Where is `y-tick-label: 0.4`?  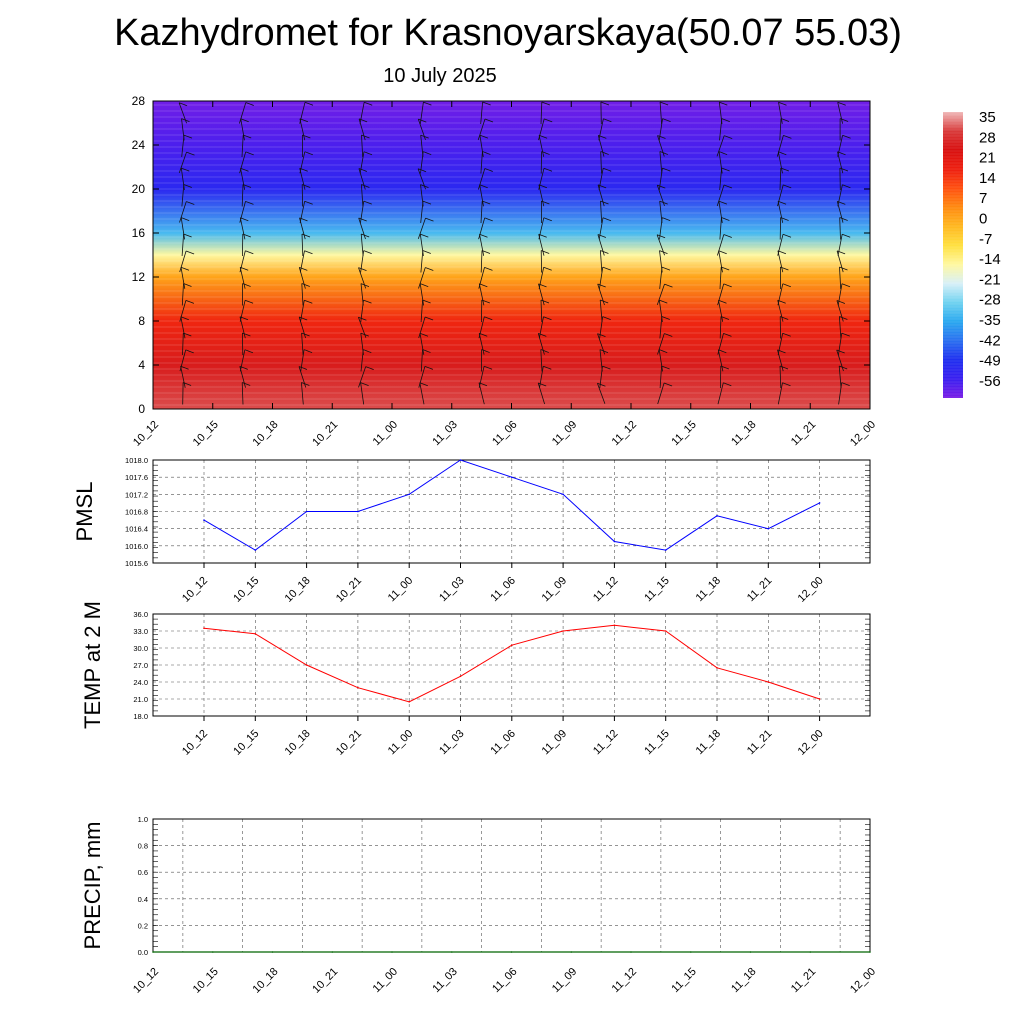
y-tick-label: 0.4 is located at coordinates (143, 899).